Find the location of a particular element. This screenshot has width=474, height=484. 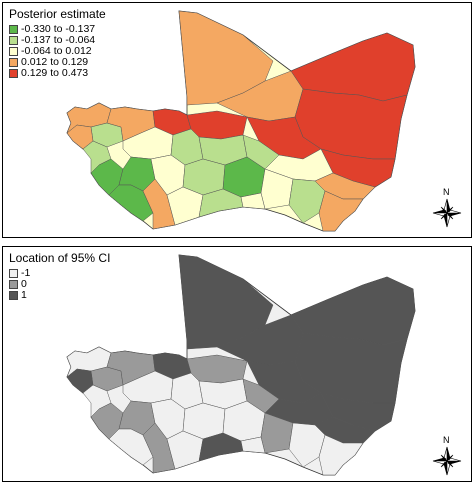

ci-legend: Location of 95% CI -1 0 1 is located at coordinates (59, 276).